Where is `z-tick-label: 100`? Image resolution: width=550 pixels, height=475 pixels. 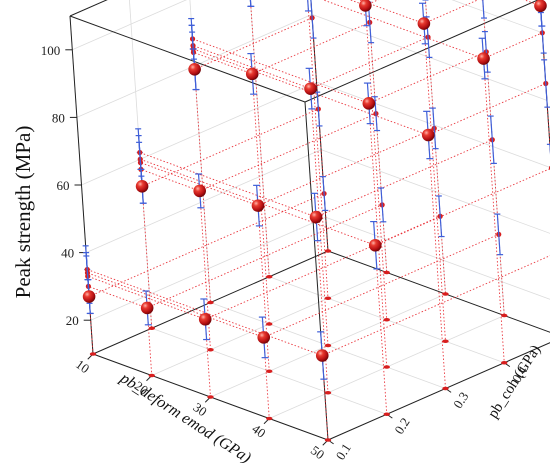 z-tick-label: 100 is located at coordinates (51, 50).